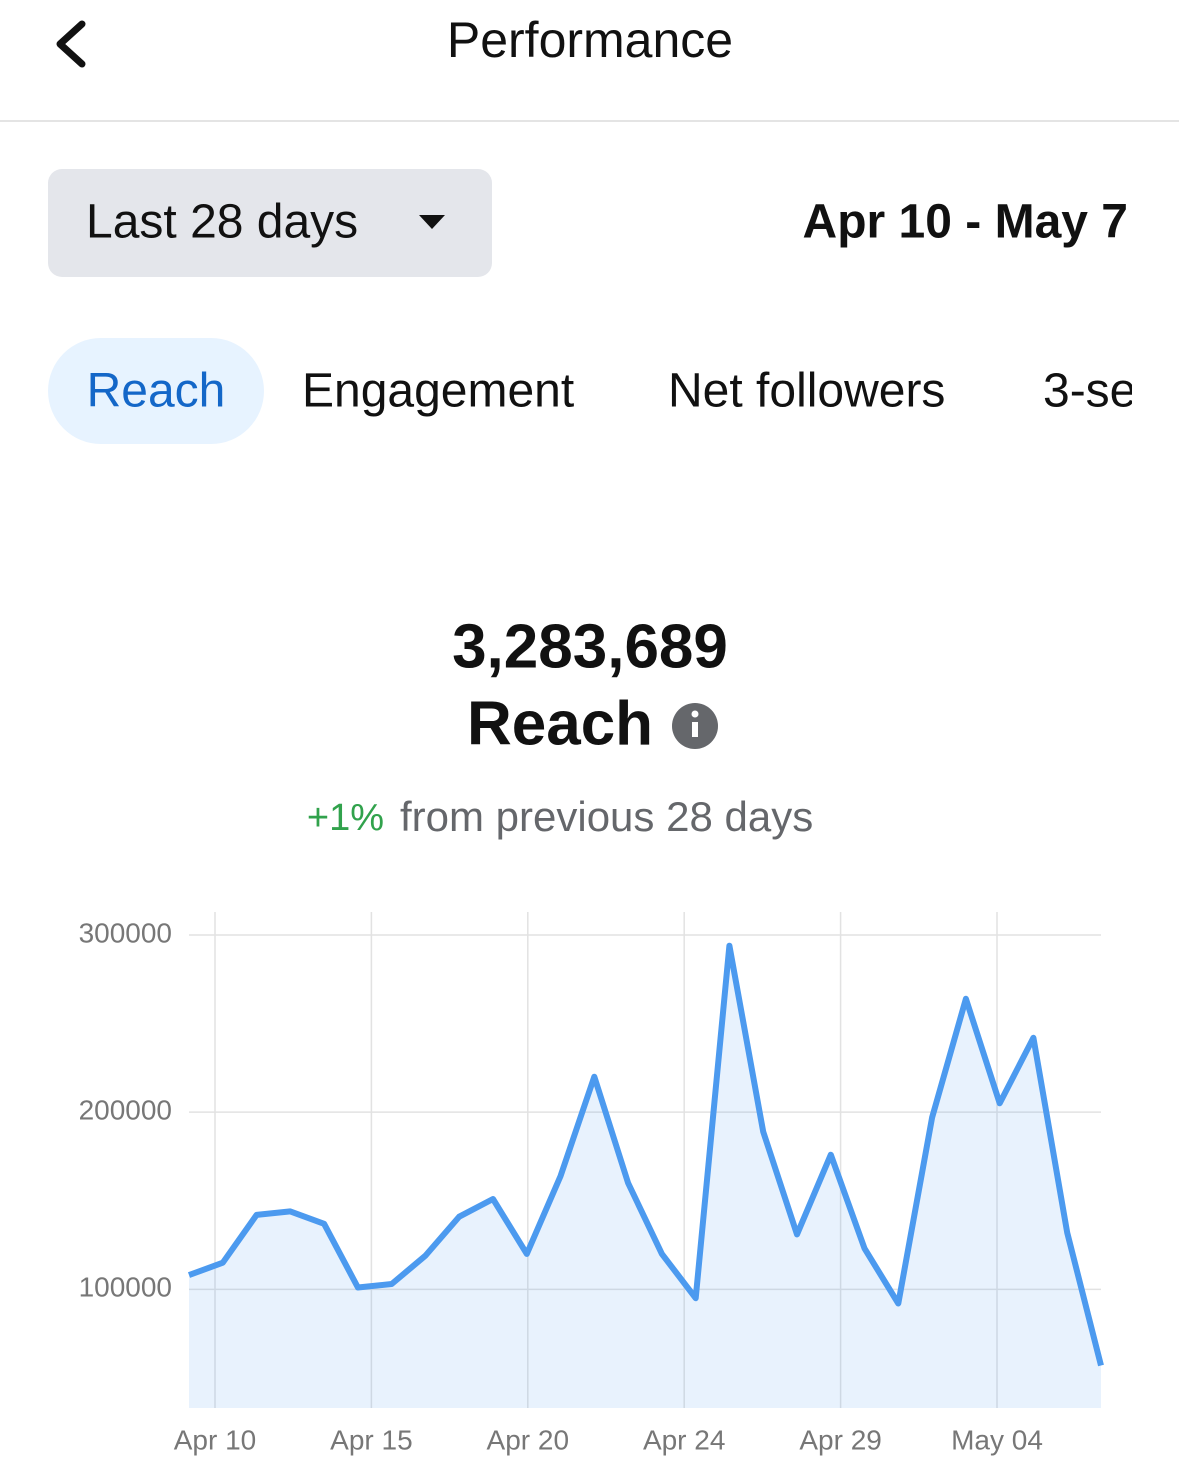  Describe the element at coordinates (560, 723) in the screenshot. I see `metric-name: Reach` at that location.